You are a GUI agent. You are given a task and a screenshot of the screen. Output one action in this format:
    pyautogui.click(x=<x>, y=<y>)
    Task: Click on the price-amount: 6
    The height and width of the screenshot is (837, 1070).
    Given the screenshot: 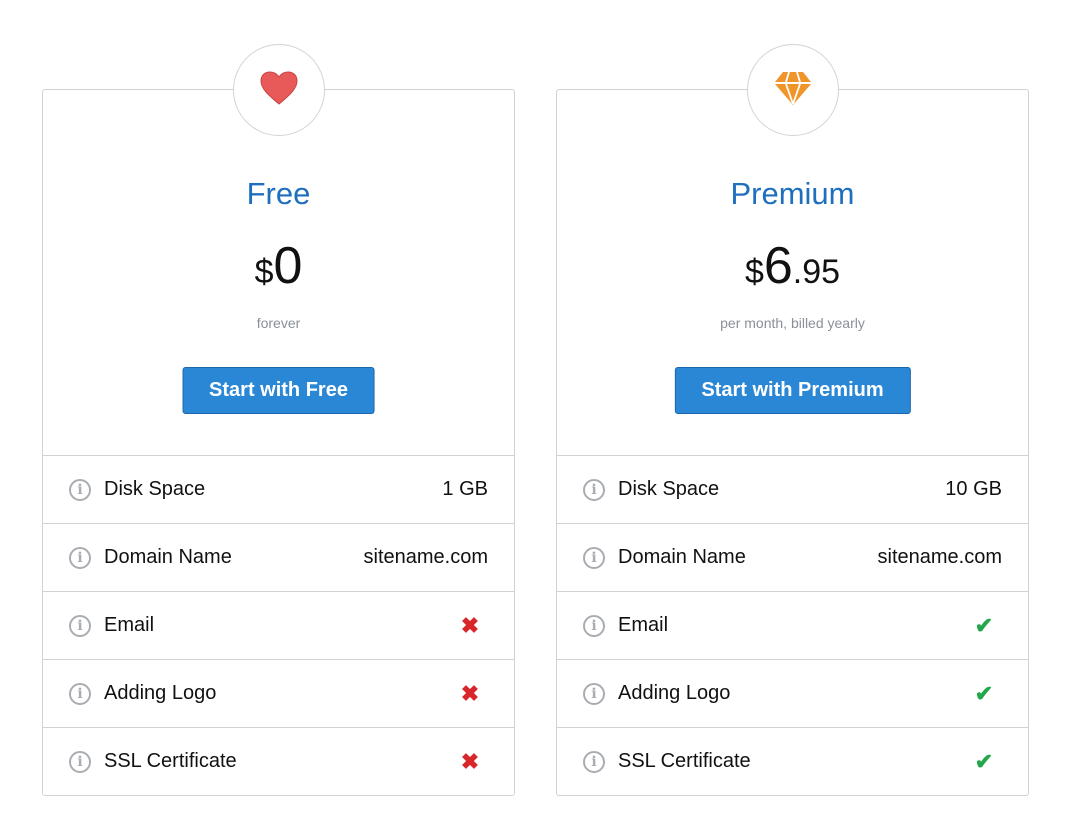 What is the action you would take?
    pyautogui.click(x=778, y=266)
    